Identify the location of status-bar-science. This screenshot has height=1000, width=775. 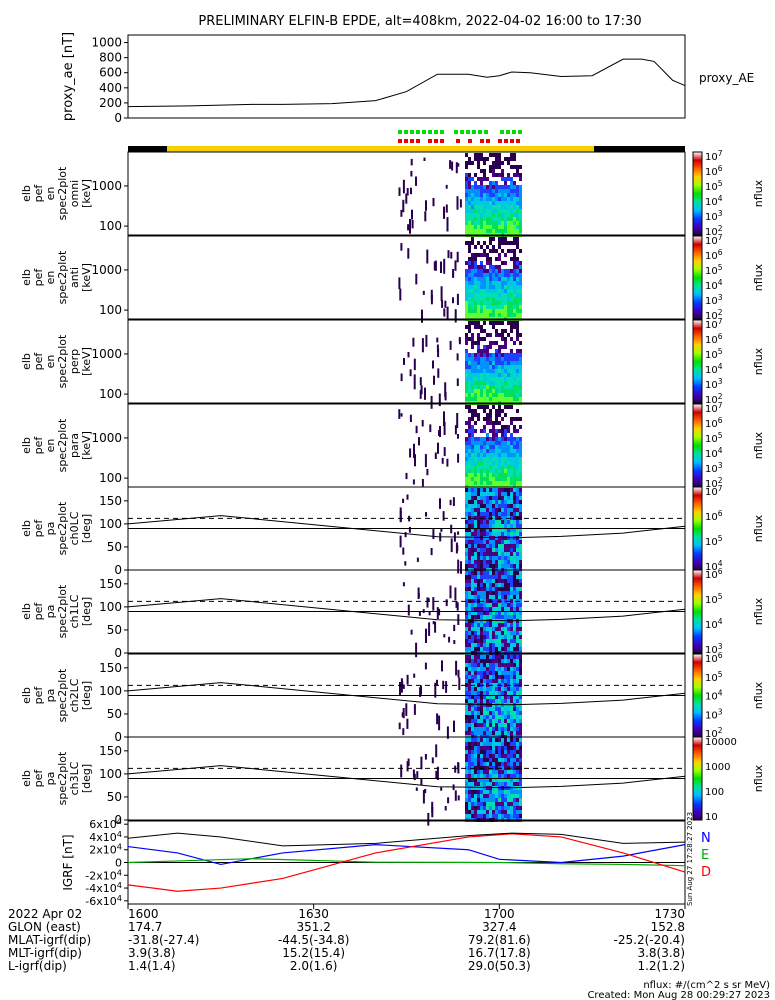
(380, 149).